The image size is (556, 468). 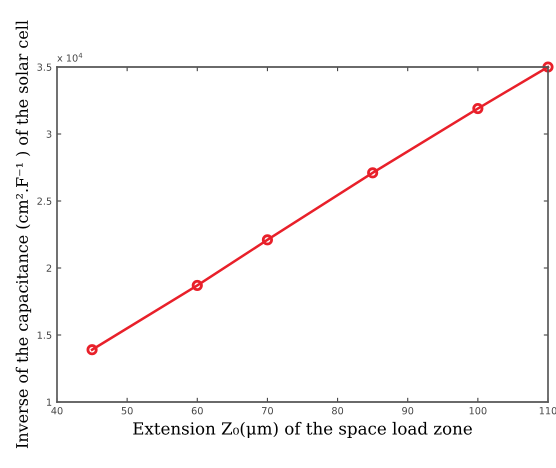 What do you see at coordinates (57, 410) in the screenshot?
I see `x-tick-label: 40` at bounding box center [57, 410].